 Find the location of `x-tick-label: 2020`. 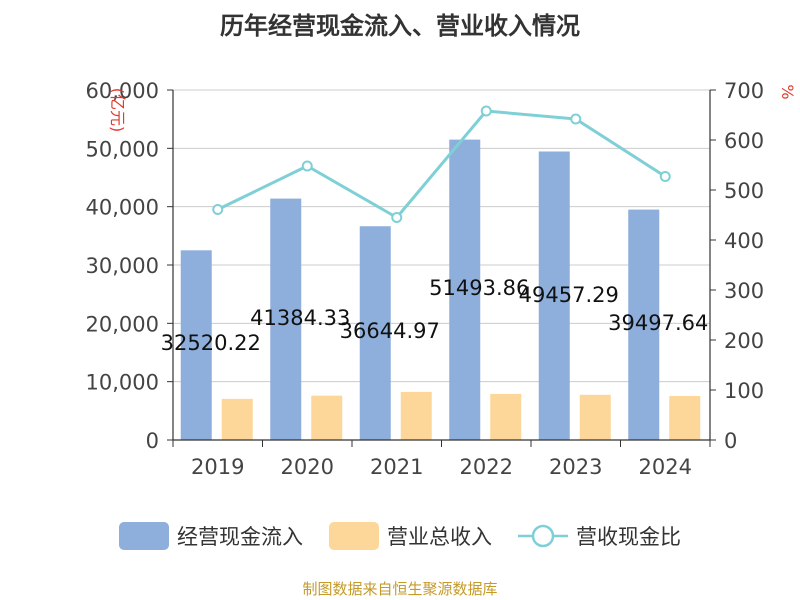

x-tick-label: 2020 is located at coordinates (307, 467).